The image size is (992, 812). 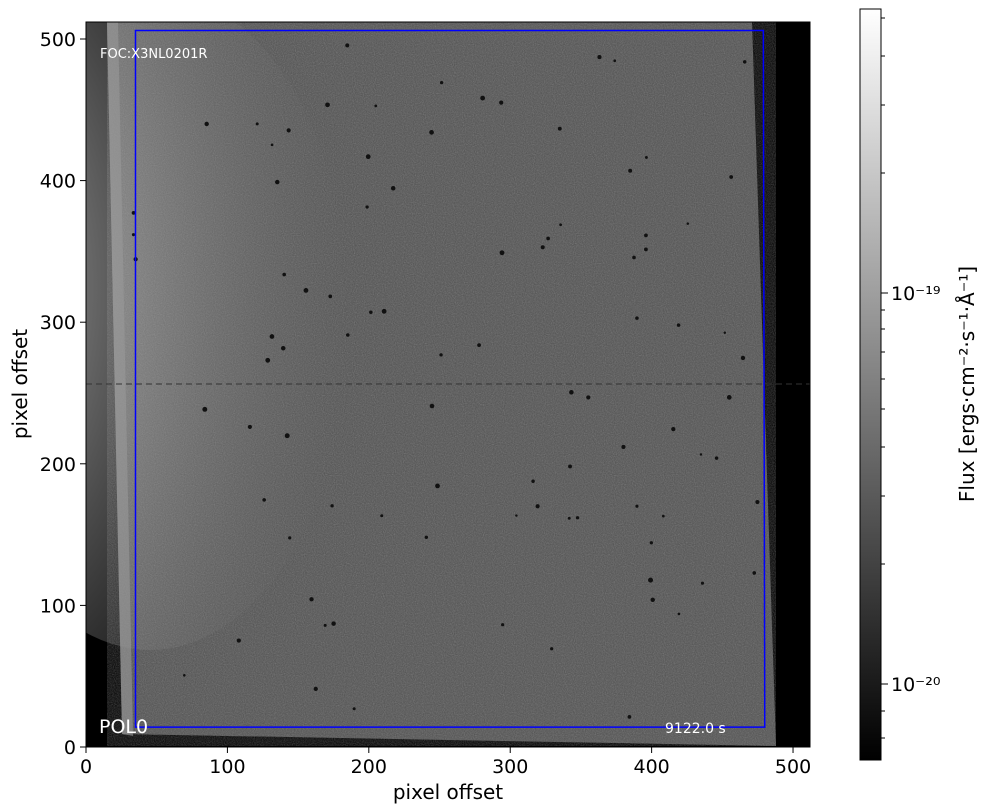 What do you see at coordinates (58, 40) in the screenshot?
I see `y-tick-label: 500` at bounding box center [58, 40].